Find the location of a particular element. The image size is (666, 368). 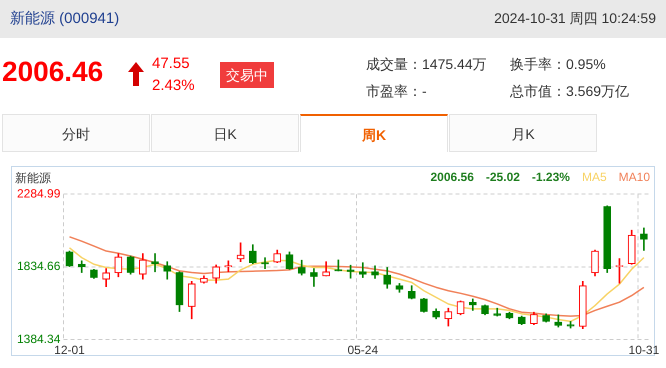

x-tick-label: 12-01 is located at coordinates (70, 350).